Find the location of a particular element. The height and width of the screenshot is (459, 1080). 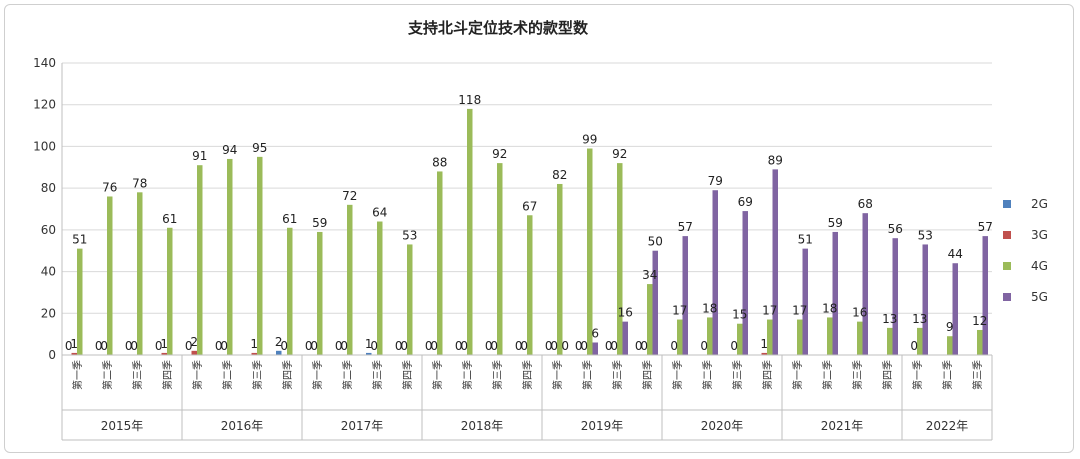

data-label-4G: 17 is located at coordinates (799, 311).